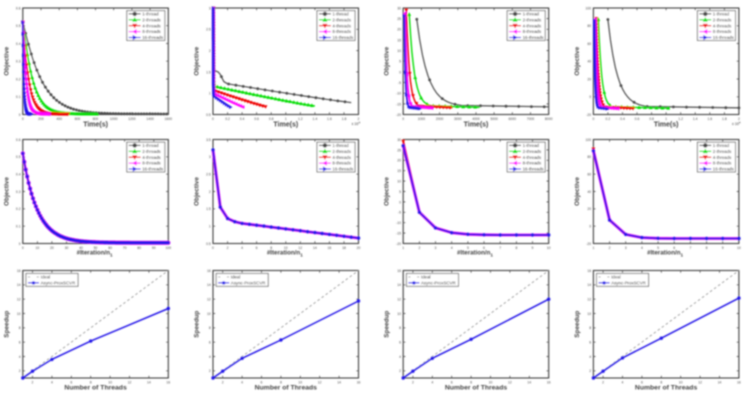 The height and width of the screenshot is (401, 750). What do you see at coordinates (242, 119) in the screenshot?
I see `svg-text: 0.4` at bounding box center [242, 119].